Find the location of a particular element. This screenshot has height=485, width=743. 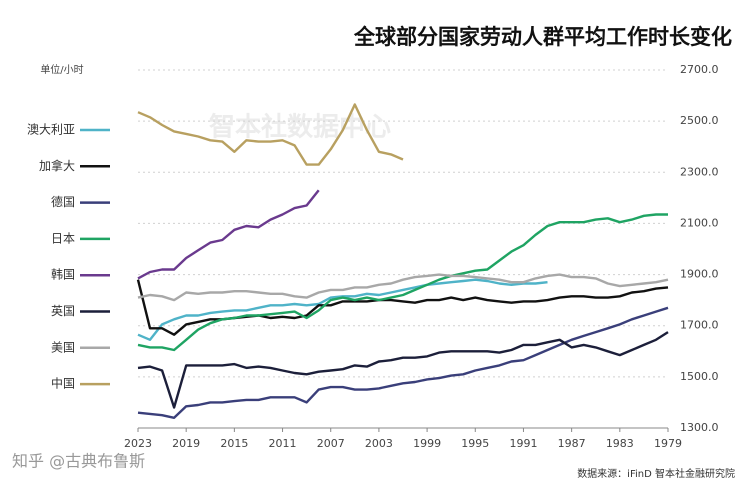

x-tick-label: 1999 is located at coordinates (427, 443).